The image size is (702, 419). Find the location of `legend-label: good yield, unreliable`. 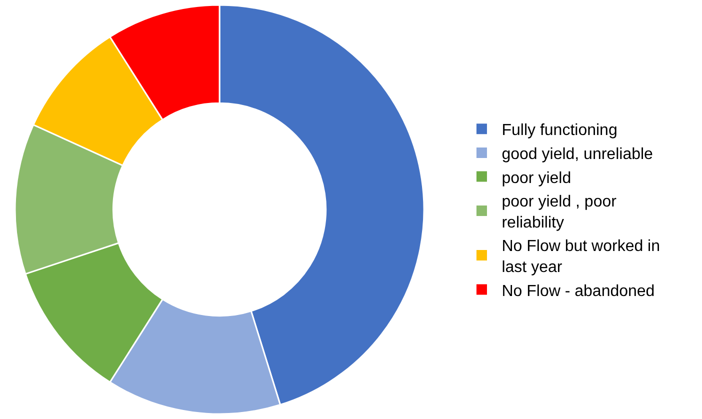

legend-label: good yield, unreliable is located at coordinates (578, 154).